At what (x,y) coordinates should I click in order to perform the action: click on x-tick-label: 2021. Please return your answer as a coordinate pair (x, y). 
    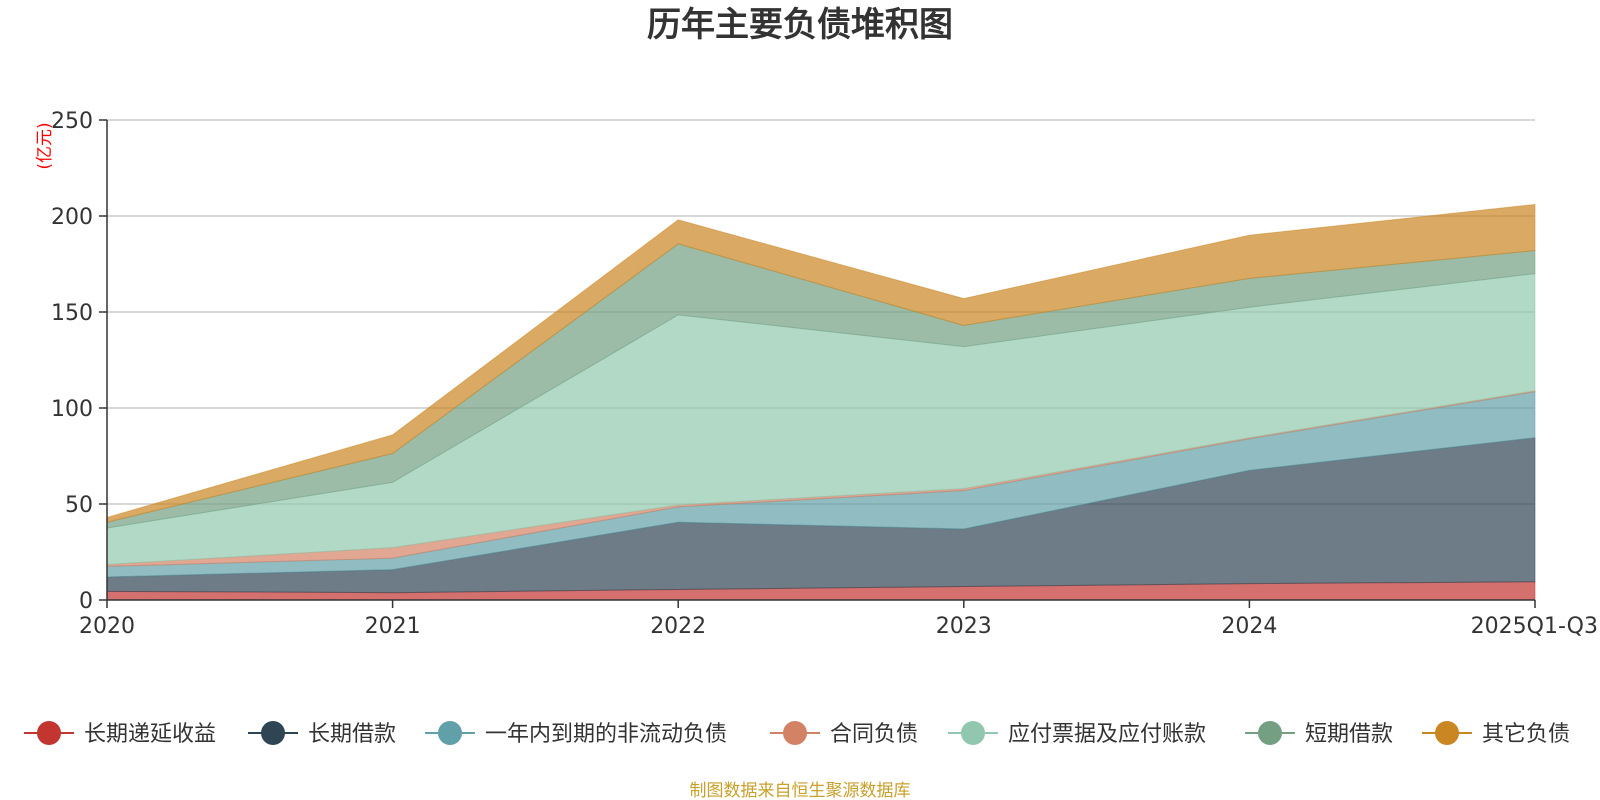
    Looking at the image, I should click on (393, 626).